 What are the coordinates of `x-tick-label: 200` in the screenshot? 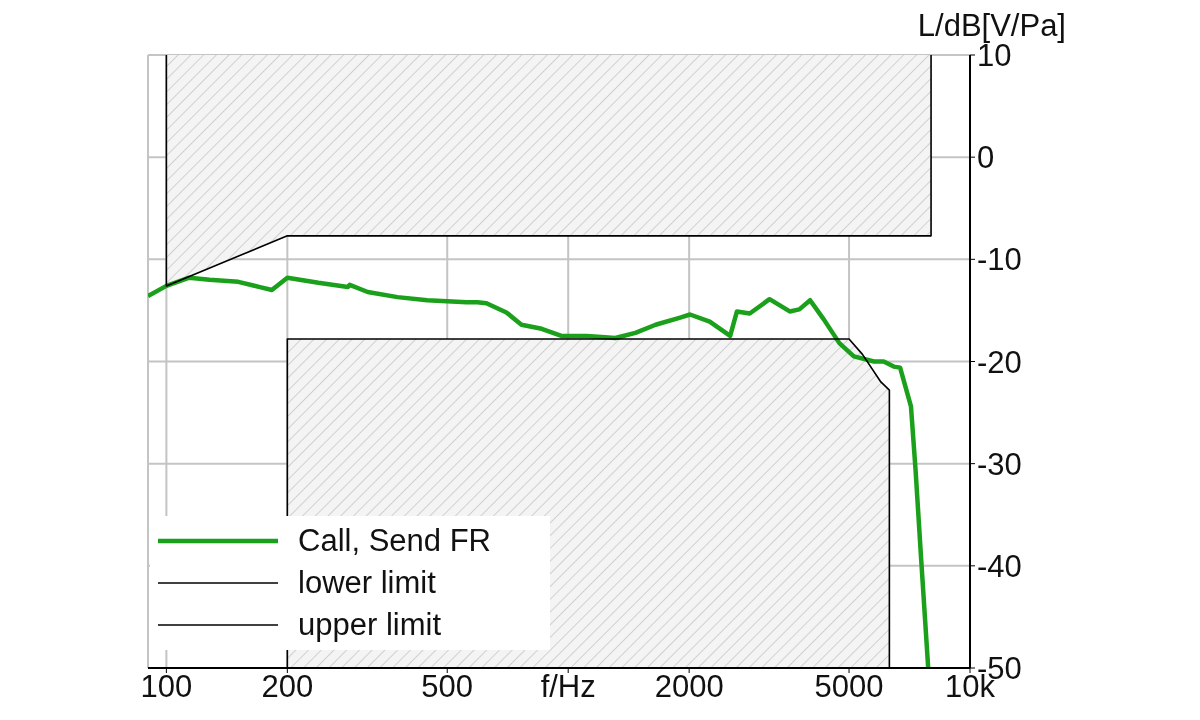 It's located at (287, 687).